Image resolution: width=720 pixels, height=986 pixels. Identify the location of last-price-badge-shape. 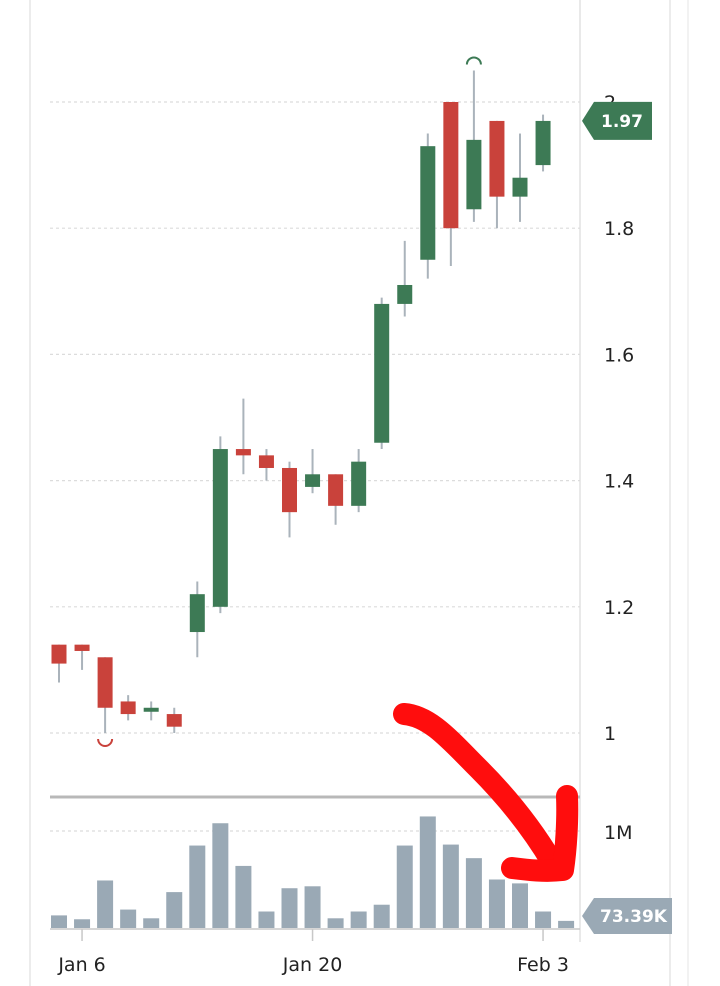
(617, 120).